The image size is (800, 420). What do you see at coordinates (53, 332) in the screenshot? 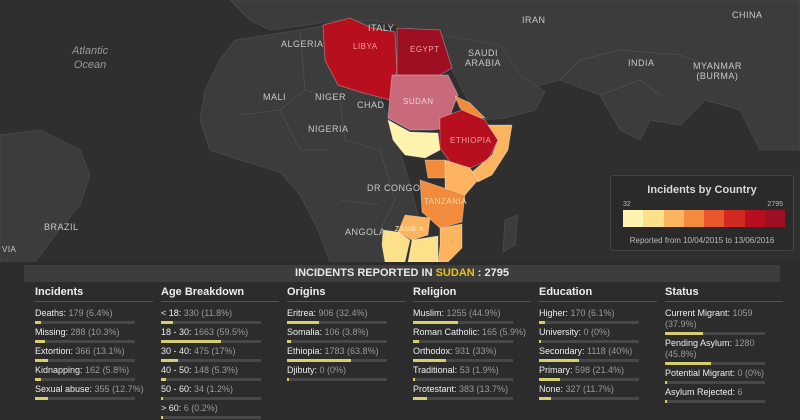
I see `stat-label: Missing:` at bounding box center [53, 332].